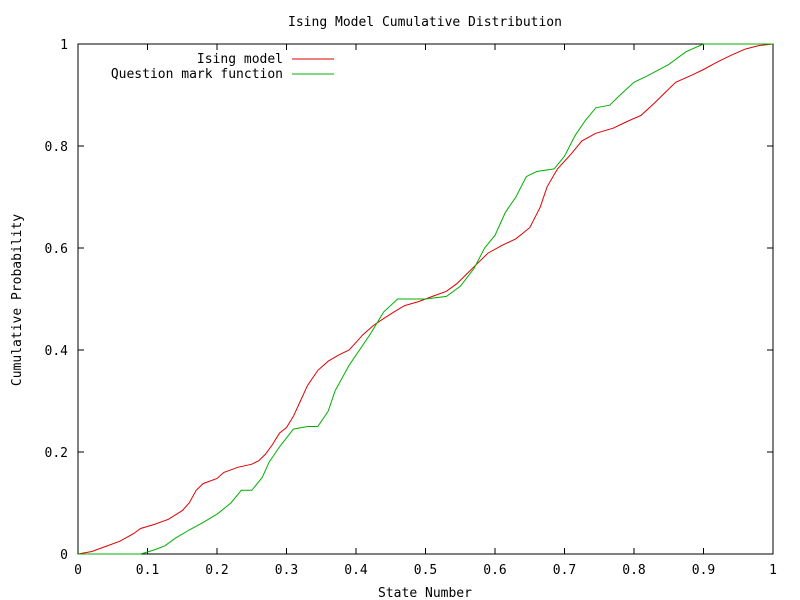  Describe the element at coordinates (216, 570) in the screenshot. I see `x-tick-label: 0.2` at that location.